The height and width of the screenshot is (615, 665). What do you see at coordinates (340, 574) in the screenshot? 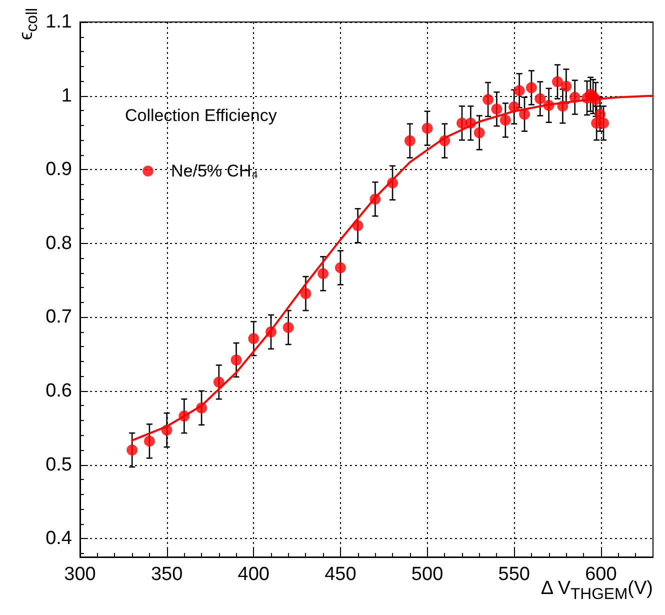
I see `x-tick-label: 450` at bounding box center [340, 574].